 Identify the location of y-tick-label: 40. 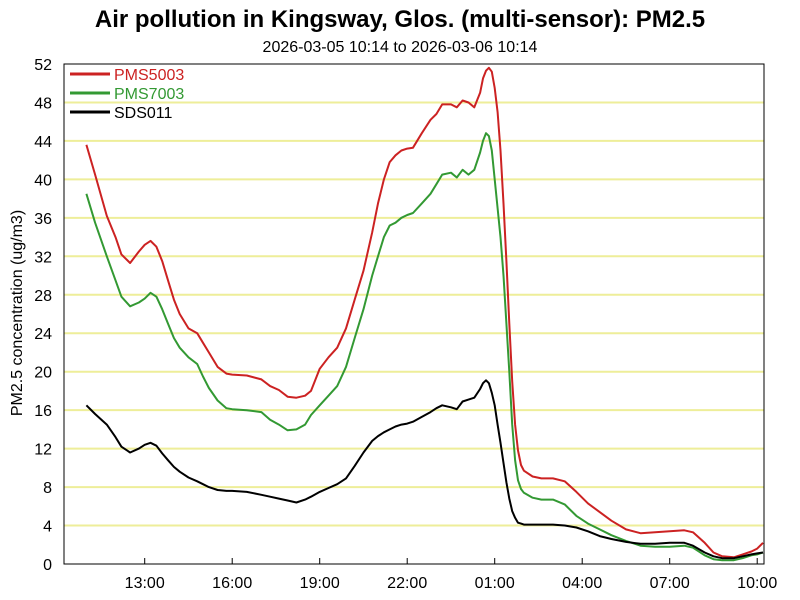
(43, 180).